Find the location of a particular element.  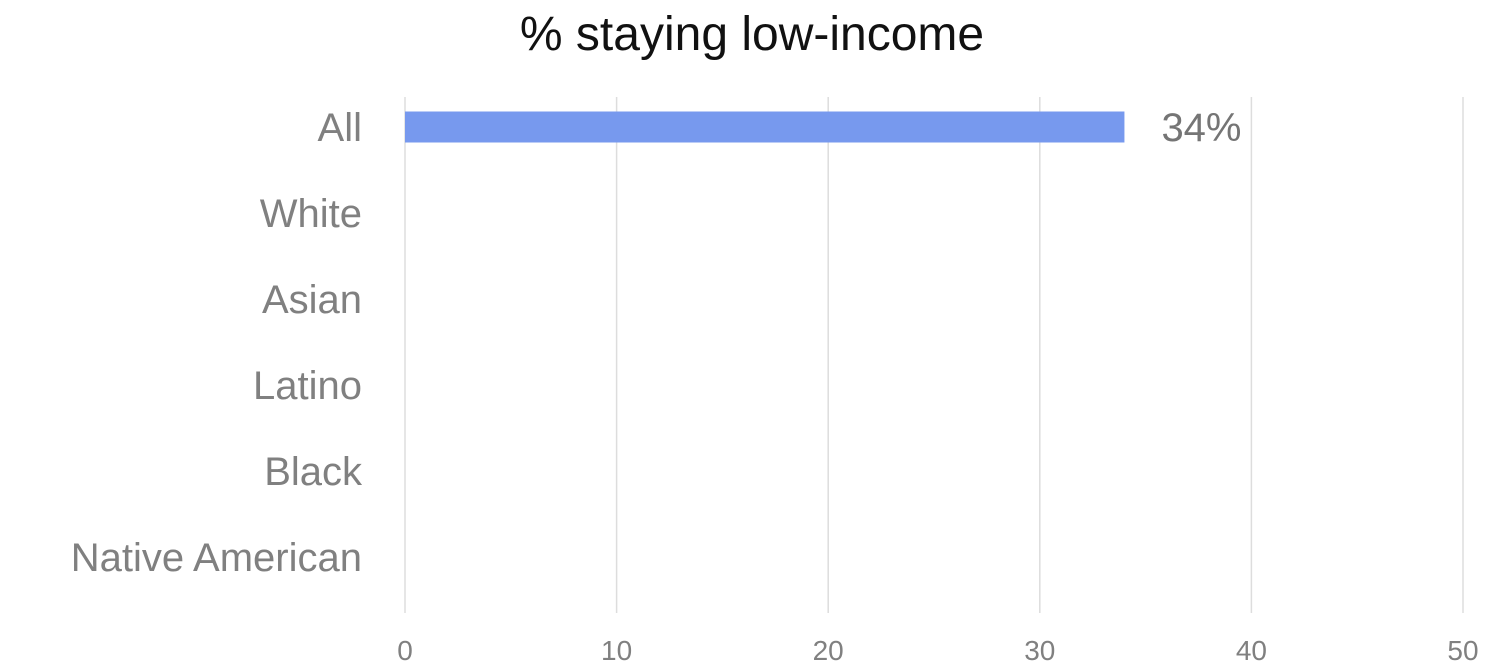

category-label: Black is located at coordinates (313, 472).